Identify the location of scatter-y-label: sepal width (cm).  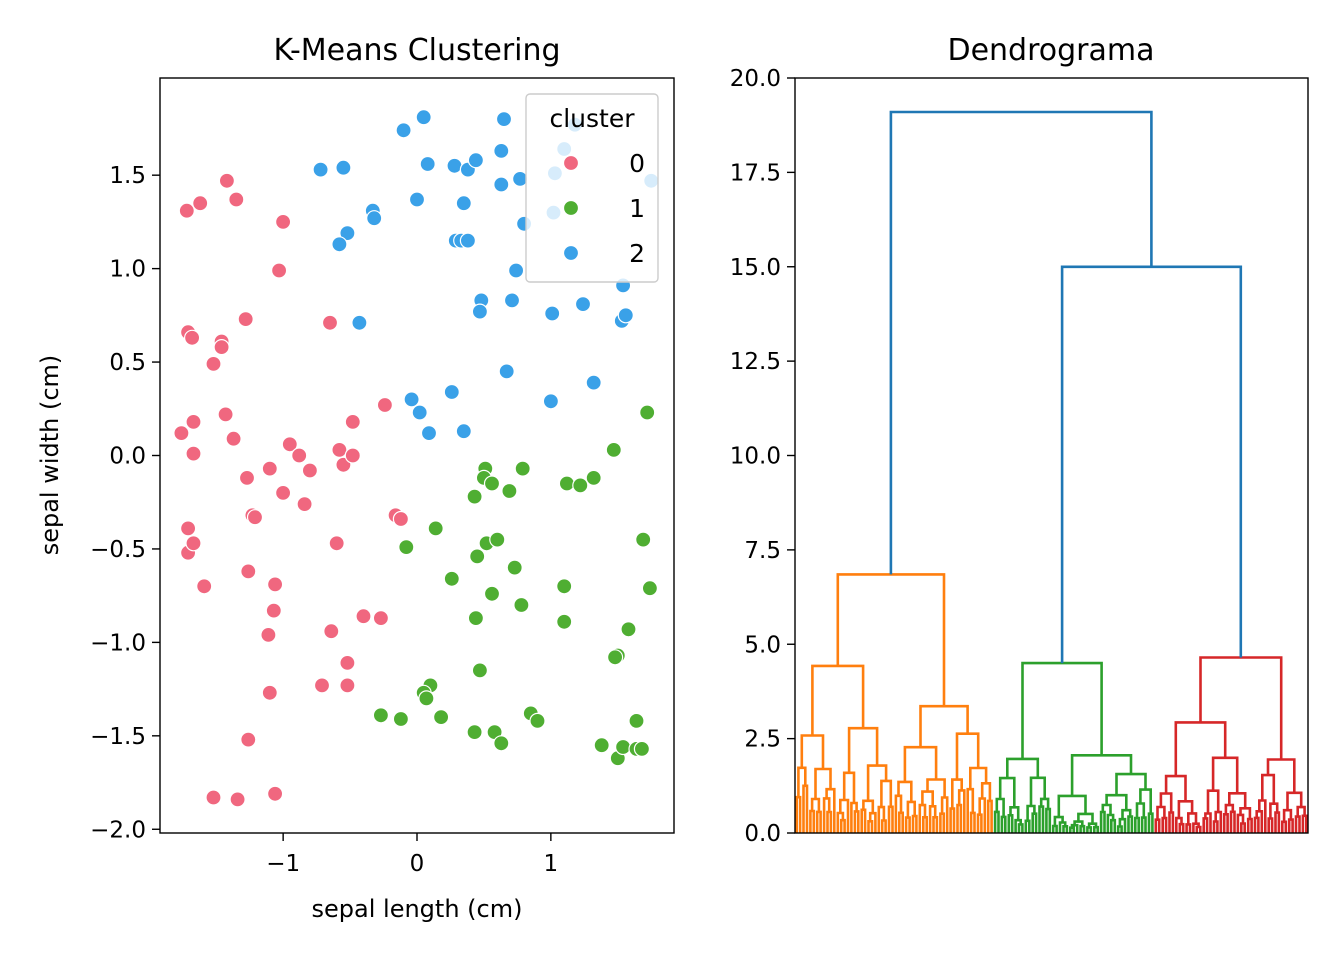
(50, 455).